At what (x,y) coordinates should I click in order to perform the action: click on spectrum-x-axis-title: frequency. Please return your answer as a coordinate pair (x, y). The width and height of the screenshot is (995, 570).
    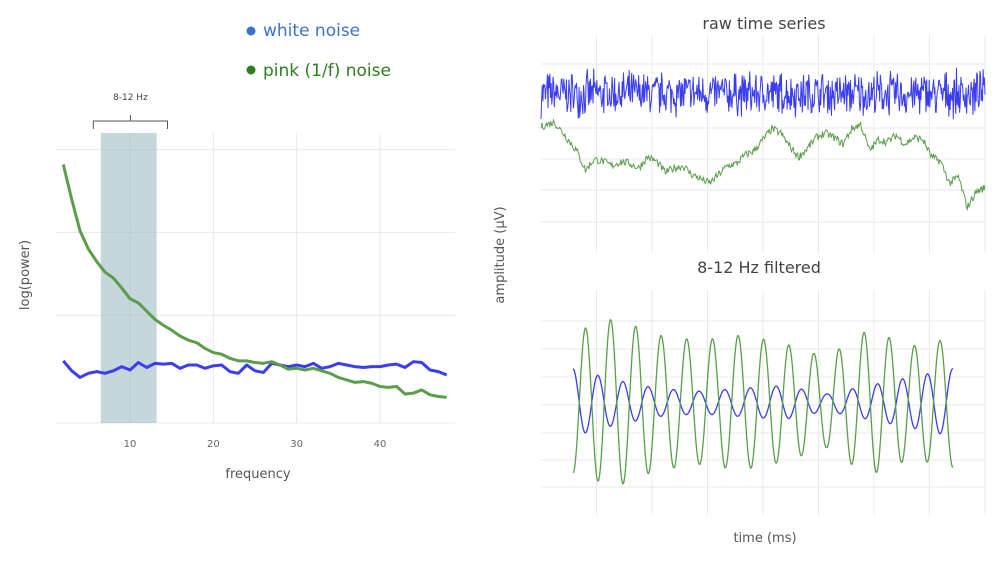
    Looking at the image, I should click on (258, 474).